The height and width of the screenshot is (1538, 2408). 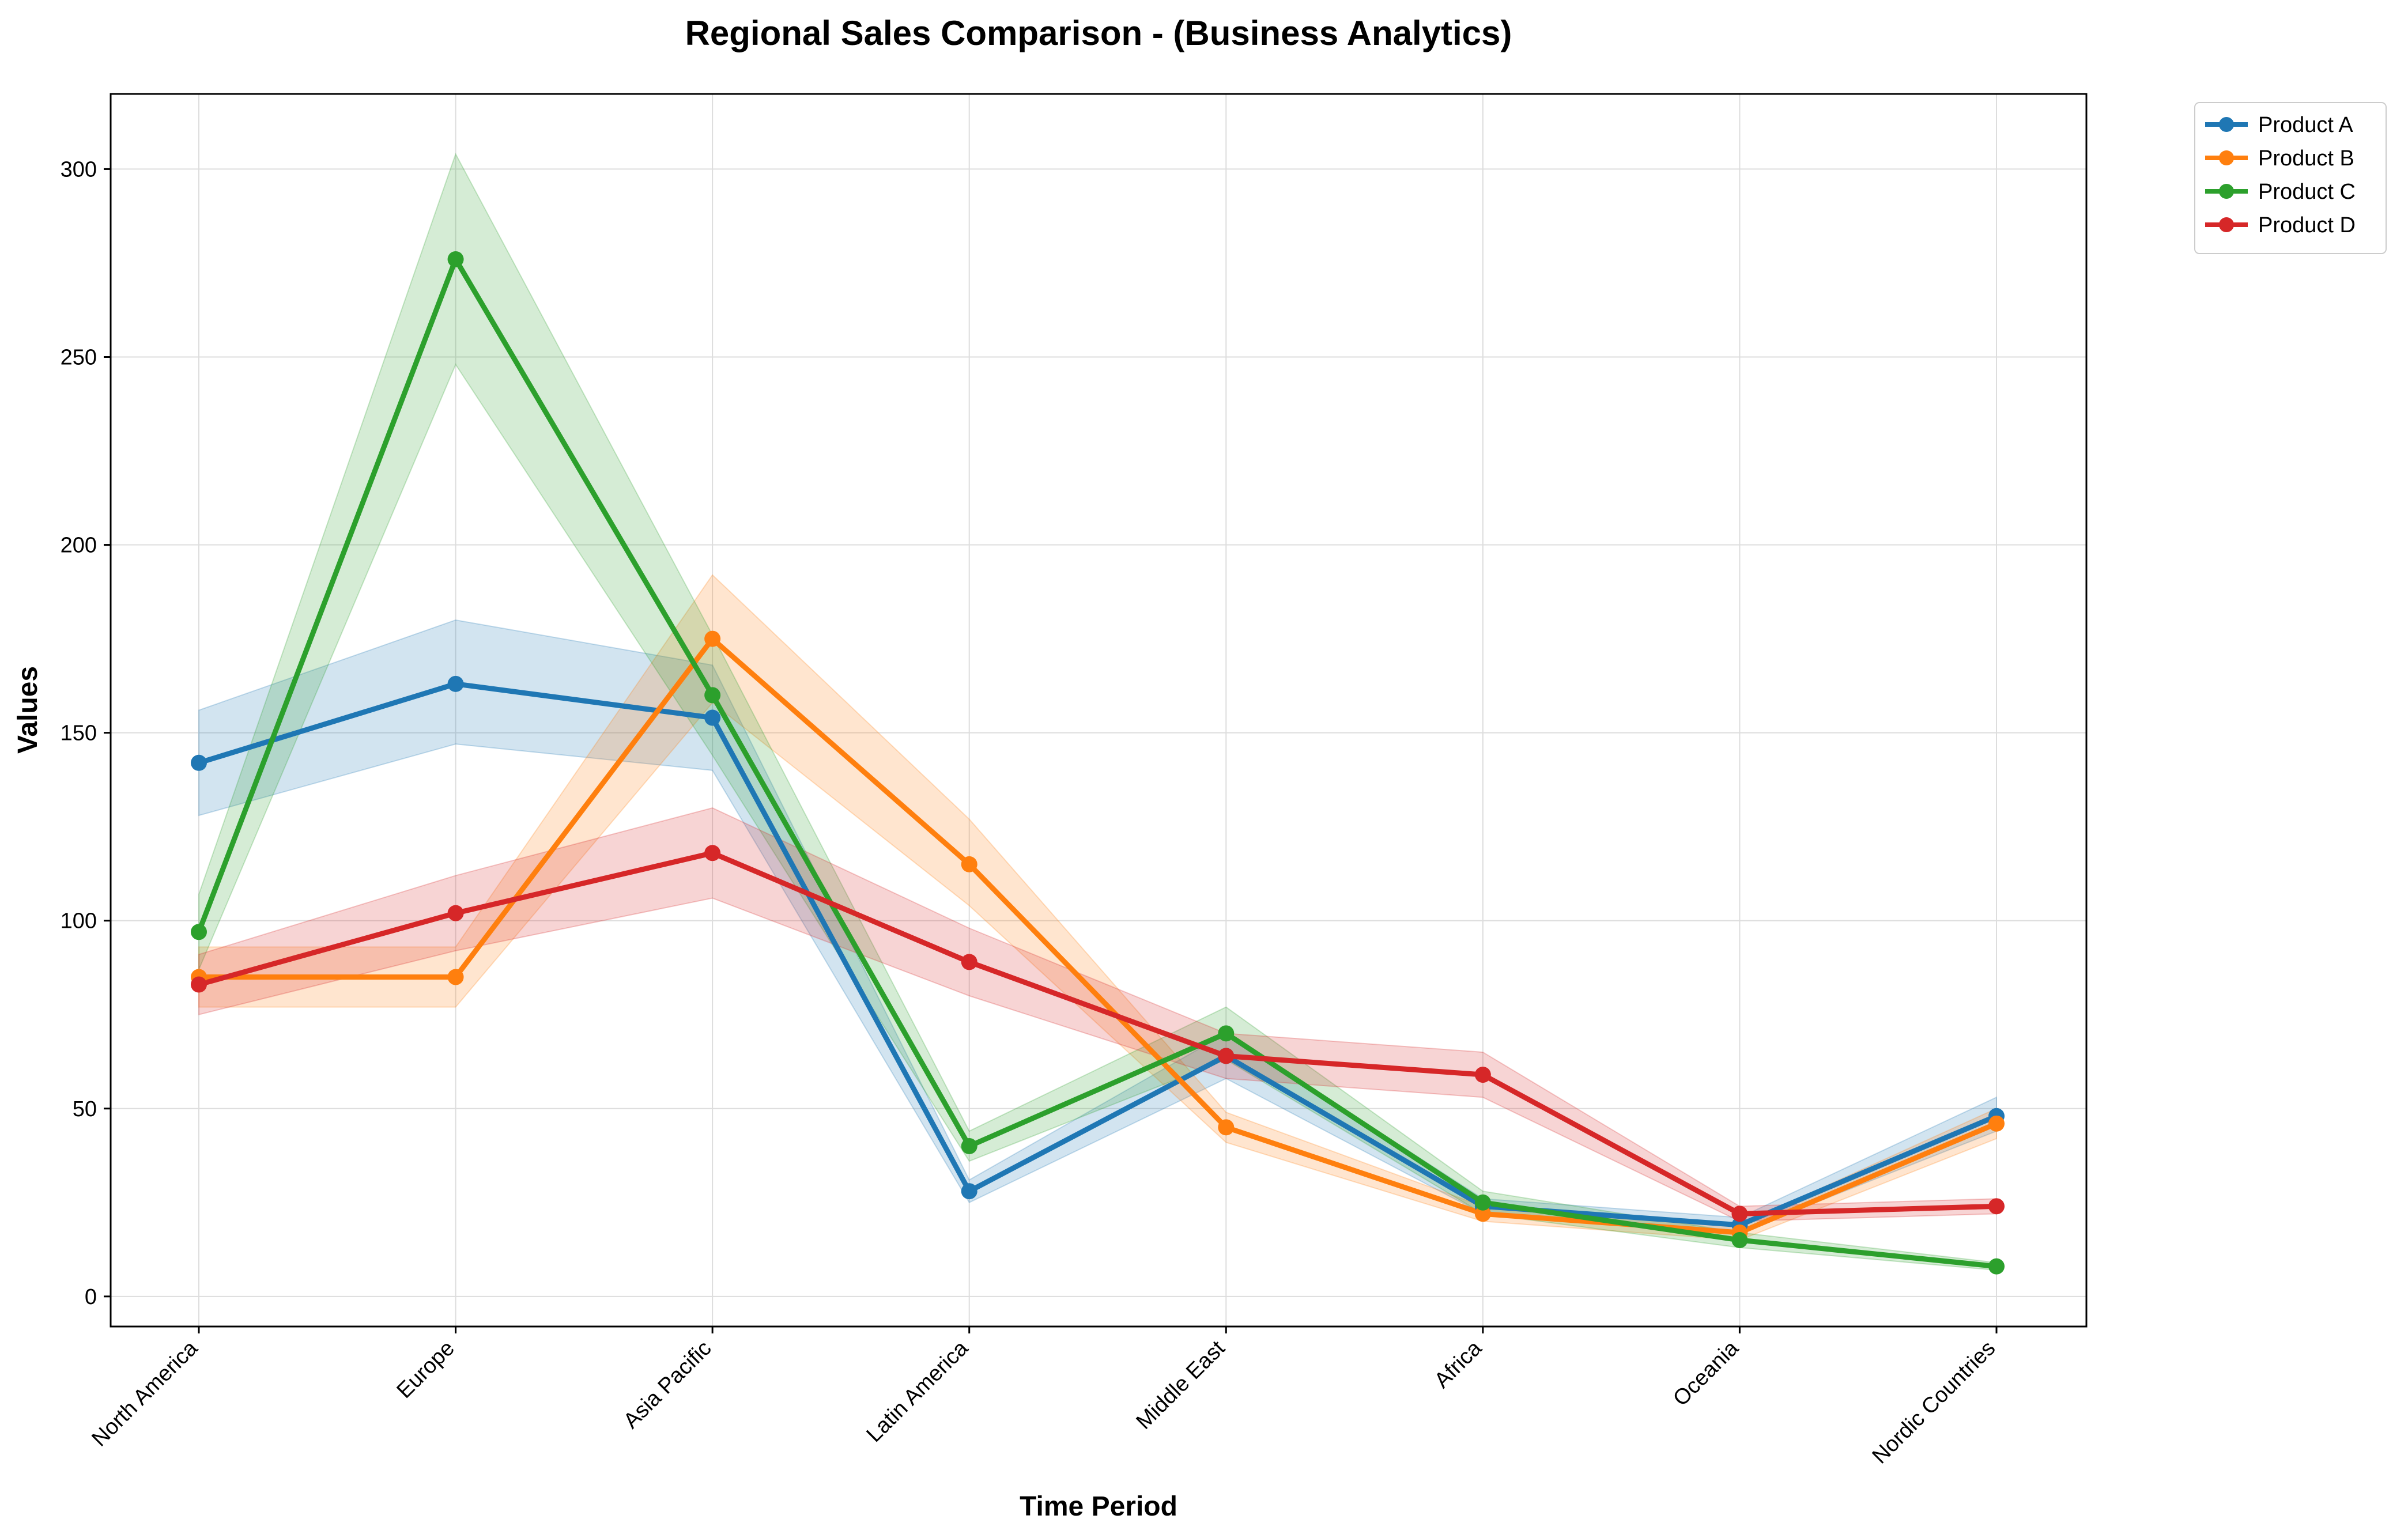 What do you see at coordinates (85, 1109) in the screenshot?
I see `y-tick-label: 50` at bounding box center [85, 1109].